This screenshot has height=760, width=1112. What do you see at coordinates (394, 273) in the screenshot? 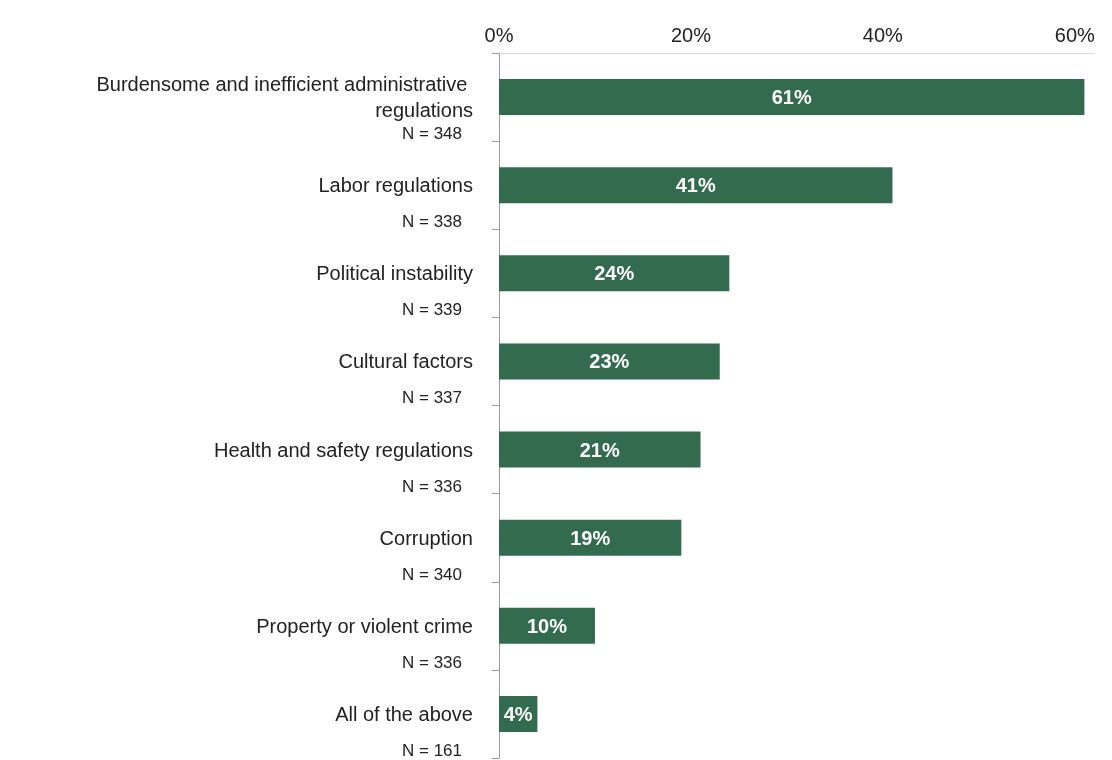
I see `y-tick-label: Political instability` at bounding box center [394, 273].